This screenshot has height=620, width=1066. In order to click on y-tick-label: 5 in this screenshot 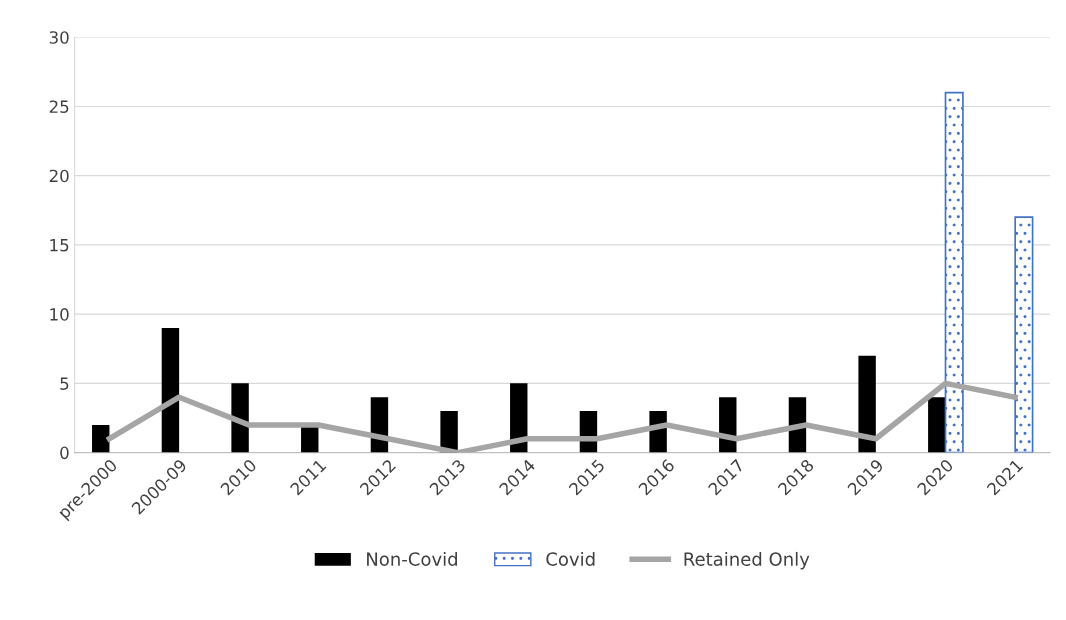, I will do `click(64, 383)`.